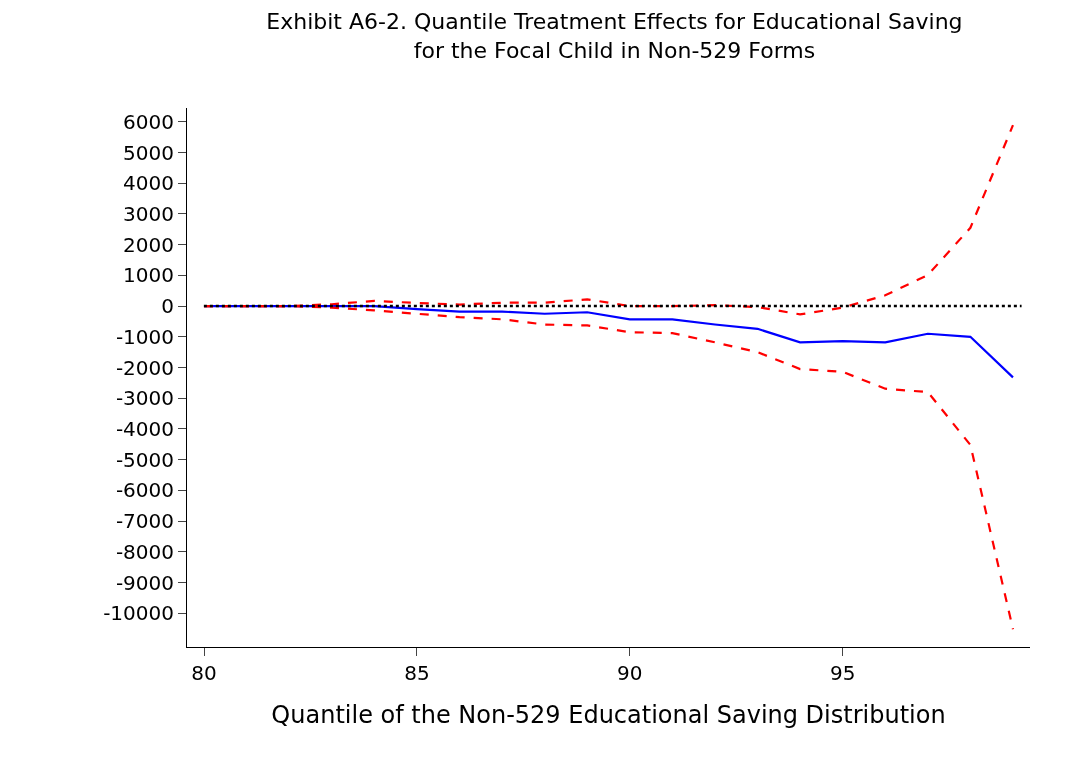 The image size is (1078, 769). What do you see at coordinates (144, 367) in the screenshot?
I see `y-tick-label: -2000` at bounding box center [144, 367].